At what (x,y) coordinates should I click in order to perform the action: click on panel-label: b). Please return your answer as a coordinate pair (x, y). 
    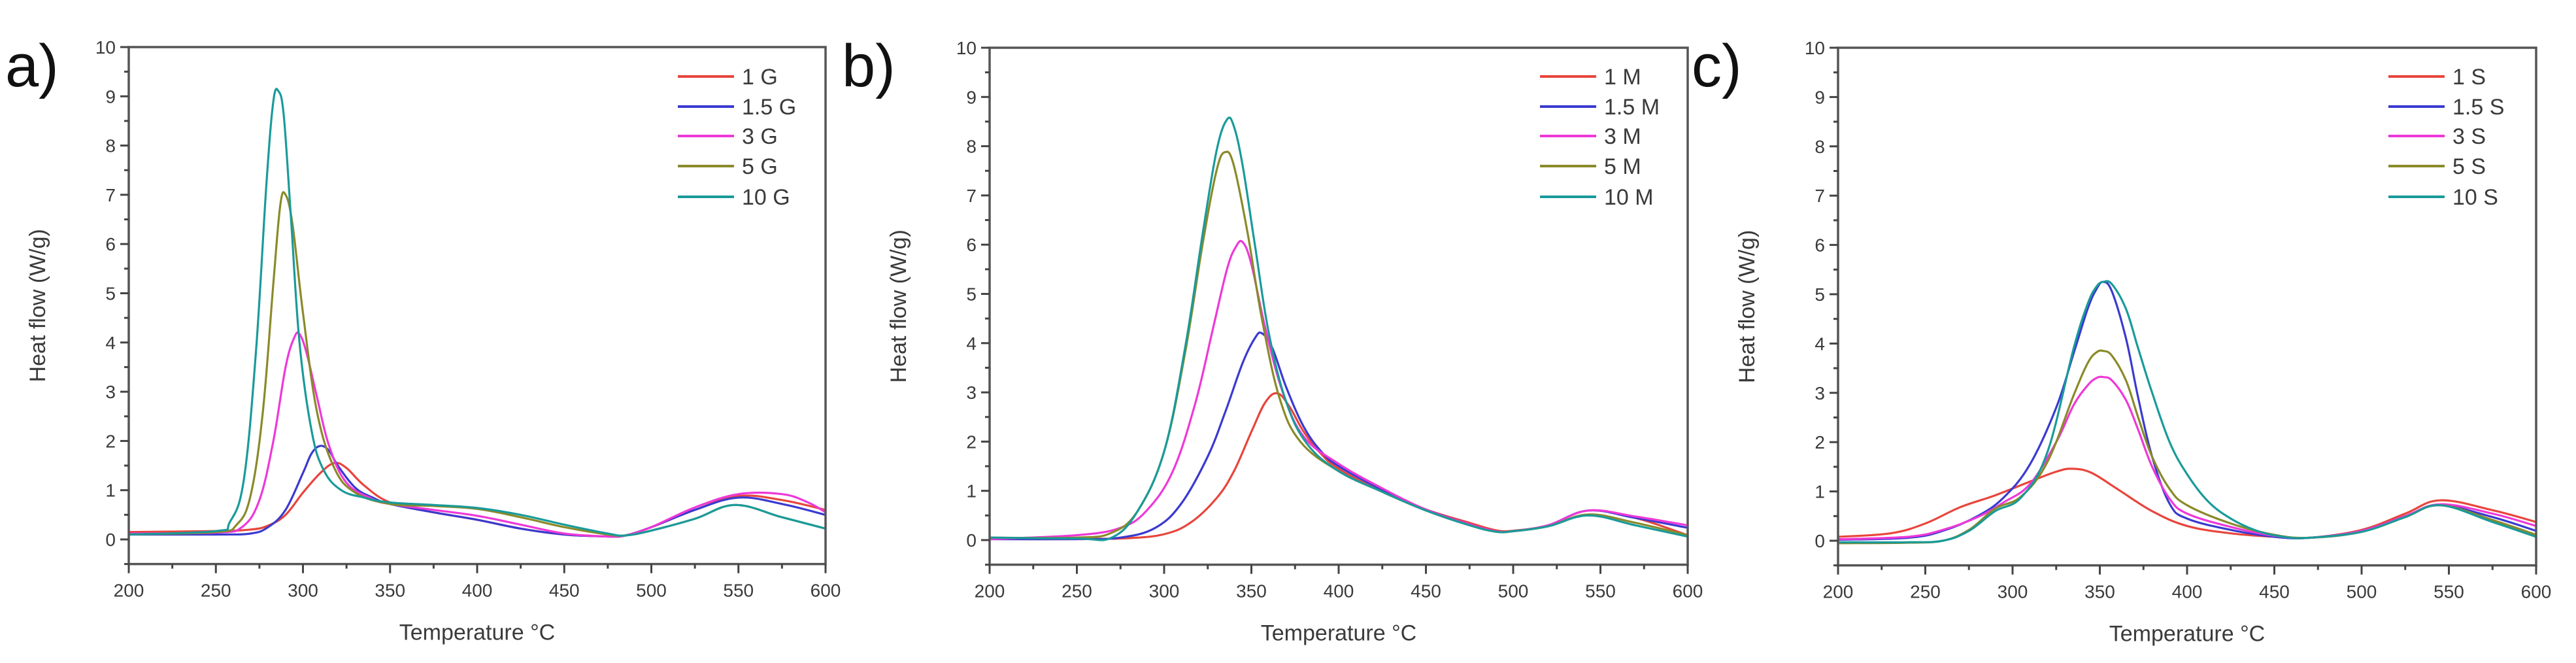
    Looking at the image, I should click on (869, 66).